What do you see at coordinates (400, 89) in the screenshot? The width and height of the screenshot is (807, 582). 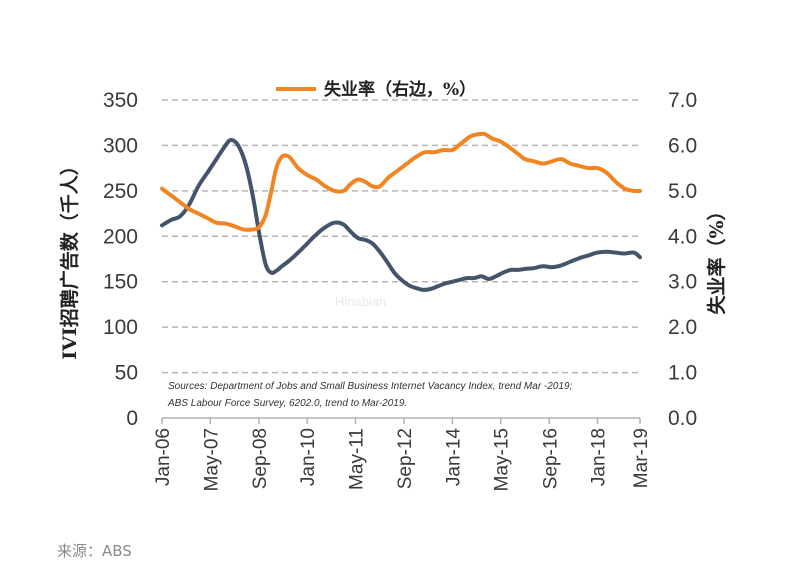 I see `legend-label-unemployment: 失业率（右边，%）` at bounding box center [400, 89].